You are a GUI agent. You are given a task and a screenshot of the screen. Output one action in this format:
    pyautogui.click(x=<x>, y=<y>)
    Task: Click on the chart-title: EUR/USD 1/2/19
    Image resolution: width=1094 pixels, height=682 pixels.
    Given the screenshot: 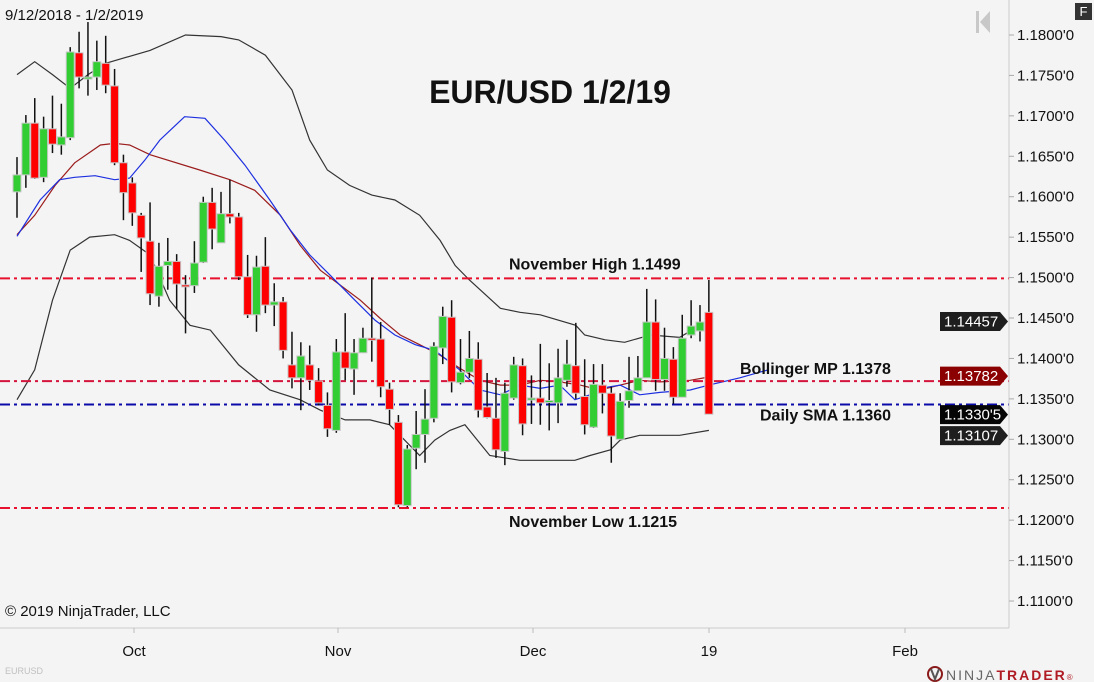 What is the action you would take?
    pyautogui.click(x=550, y=92)
    